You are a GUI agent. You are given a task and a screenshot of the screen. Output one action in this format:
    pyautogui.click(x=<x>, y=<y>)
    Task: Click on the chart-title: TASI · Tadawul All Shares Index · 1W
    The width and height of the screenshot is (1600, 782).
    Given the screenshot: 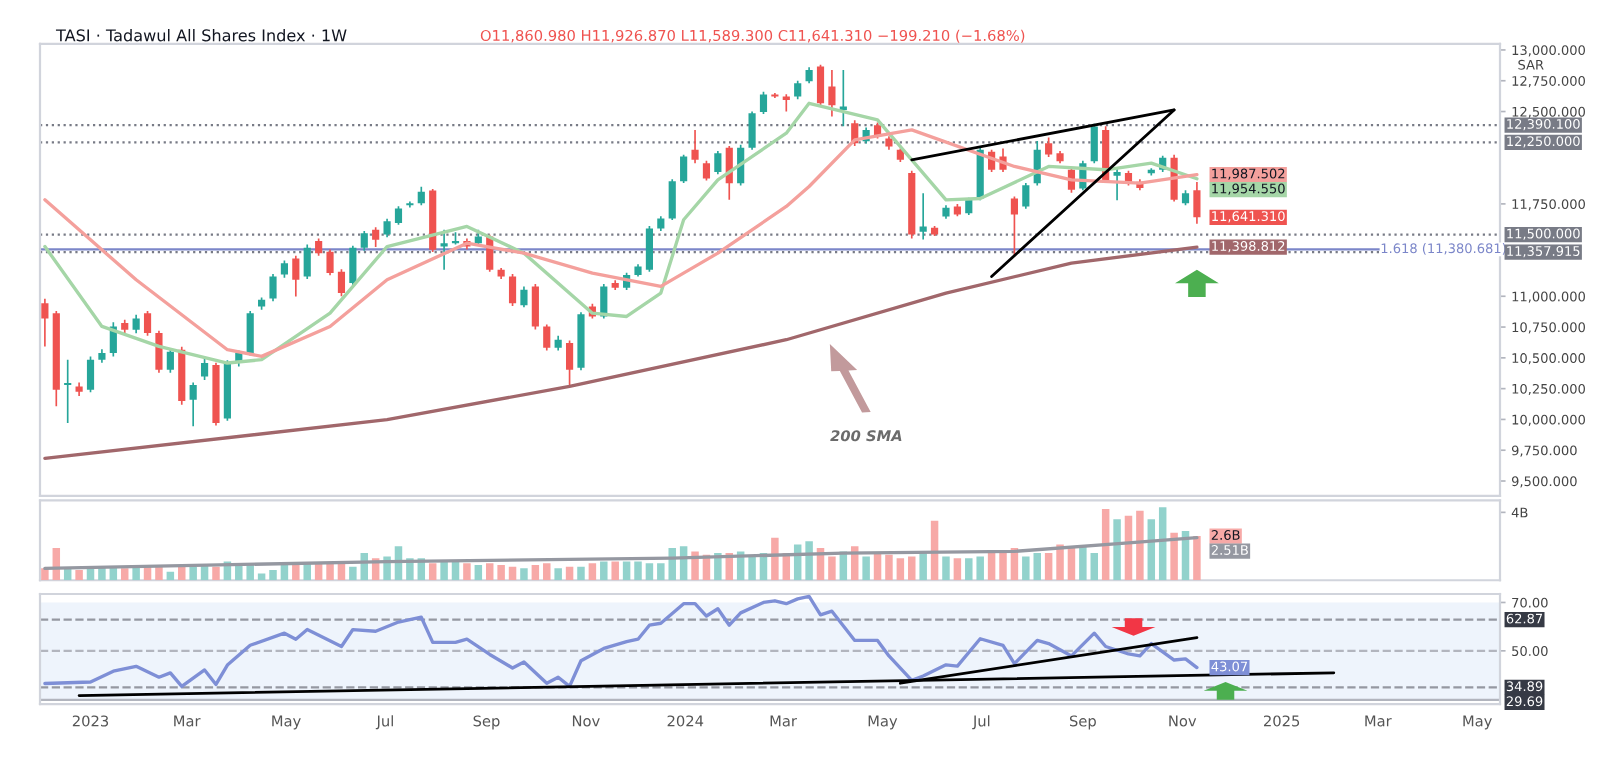 What is the action you would take?
    pyautogui.click(x=201, y=35)
    